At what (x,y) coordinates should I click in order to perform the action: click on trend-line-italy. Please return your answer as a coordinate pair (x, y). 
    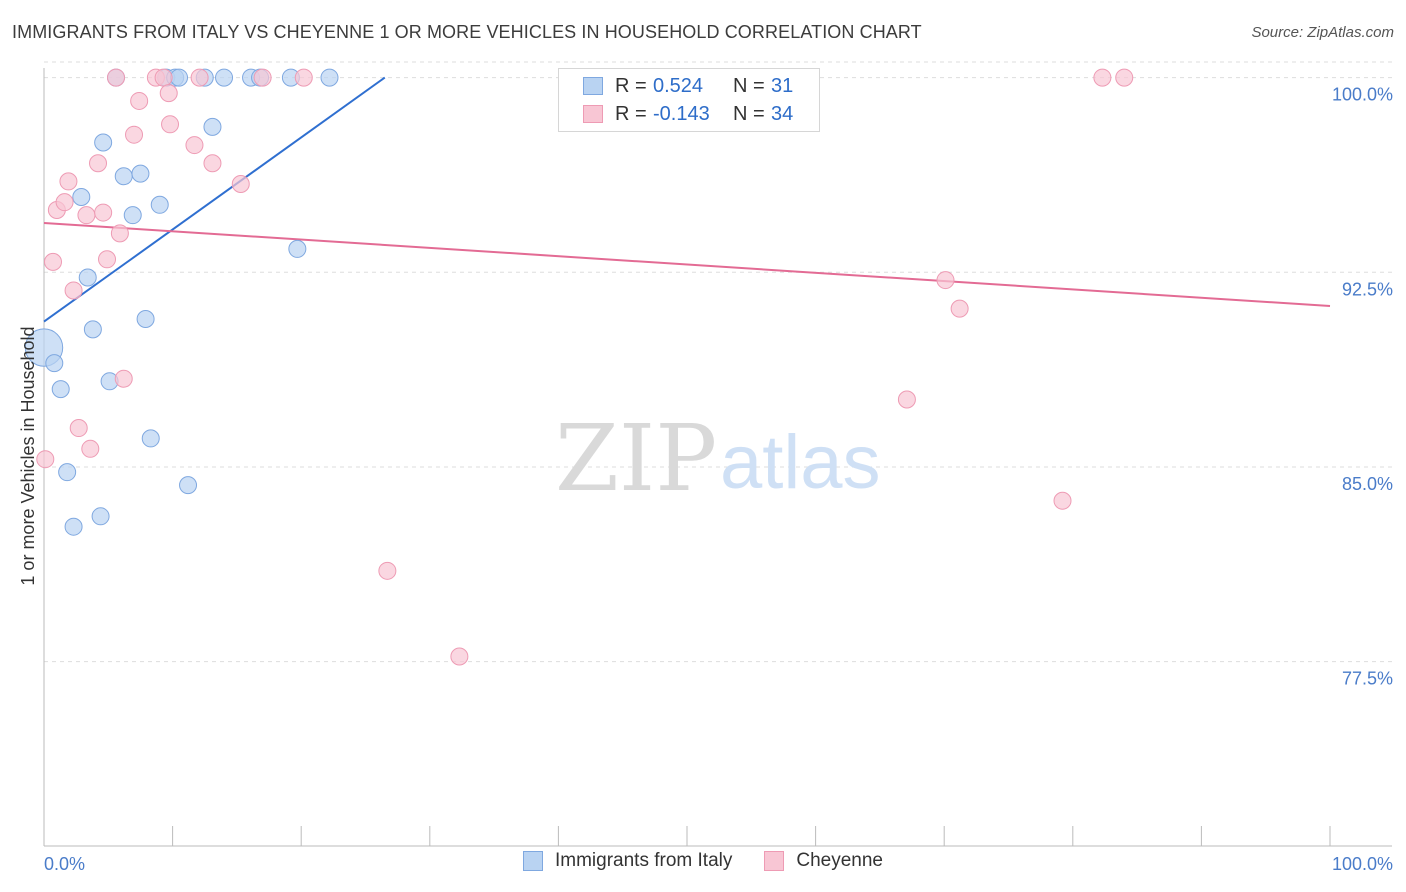
    Looking at the image, I should click on (214, 199).